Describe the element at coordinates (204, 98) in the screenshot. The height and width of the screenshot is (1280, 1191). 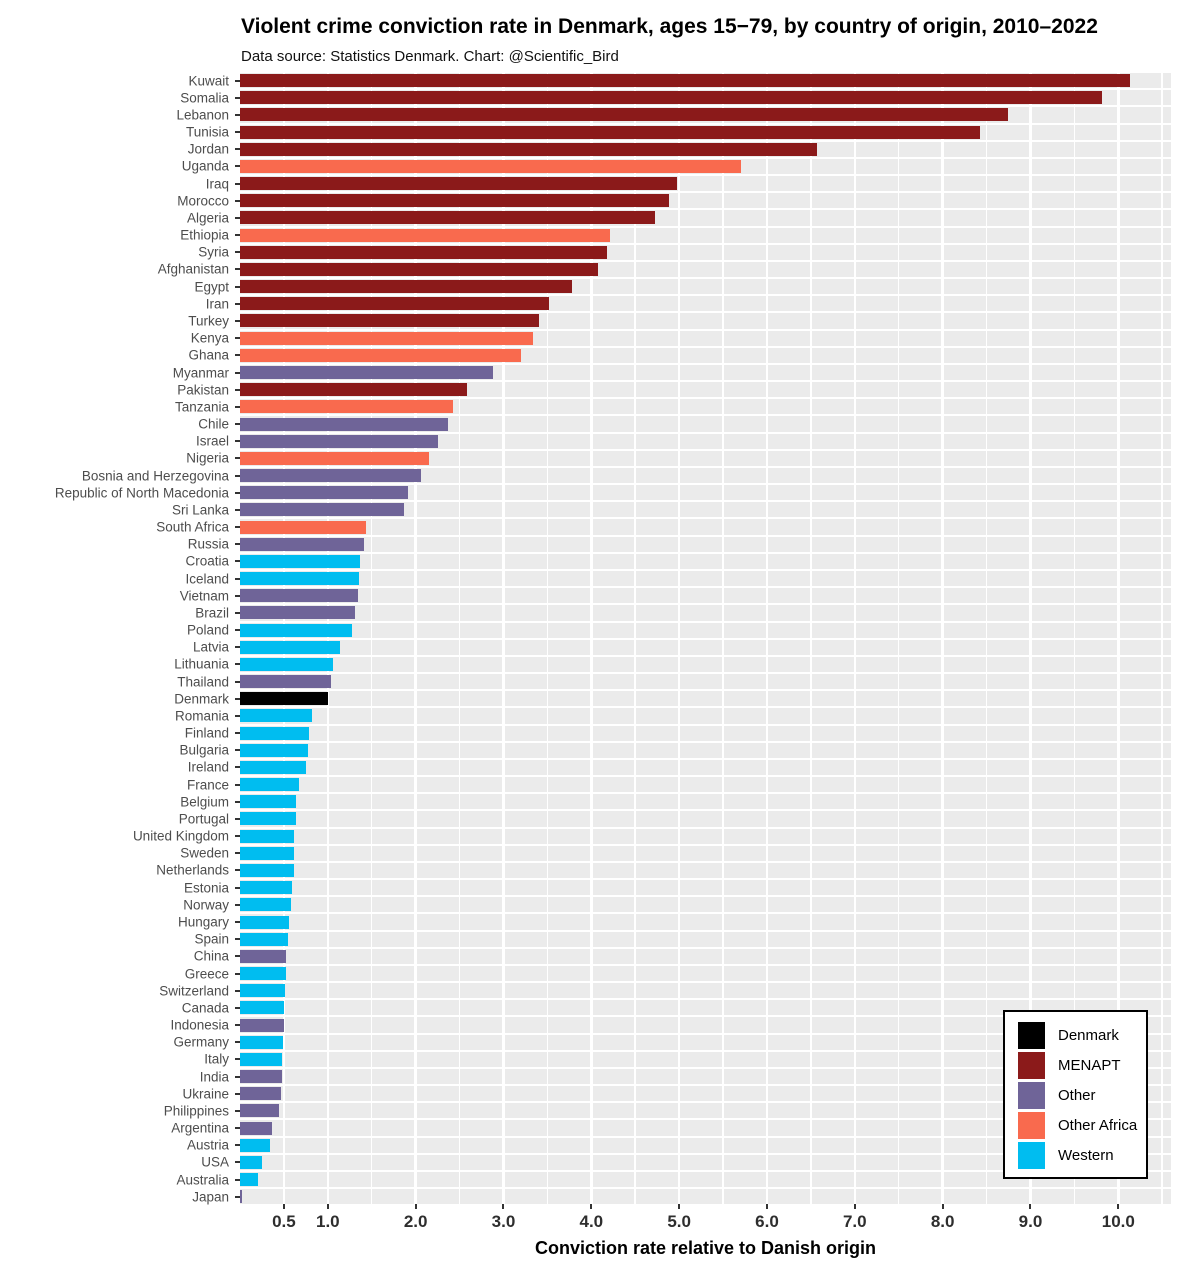
I see `country-label: Somalia` at that location.